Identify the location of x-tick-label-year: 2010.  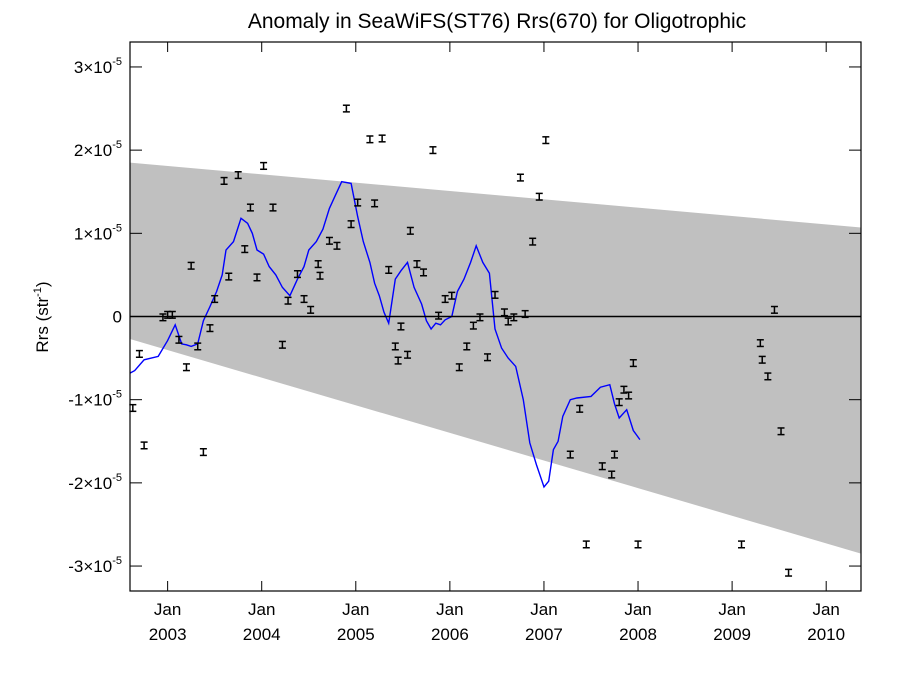
(826, 634).